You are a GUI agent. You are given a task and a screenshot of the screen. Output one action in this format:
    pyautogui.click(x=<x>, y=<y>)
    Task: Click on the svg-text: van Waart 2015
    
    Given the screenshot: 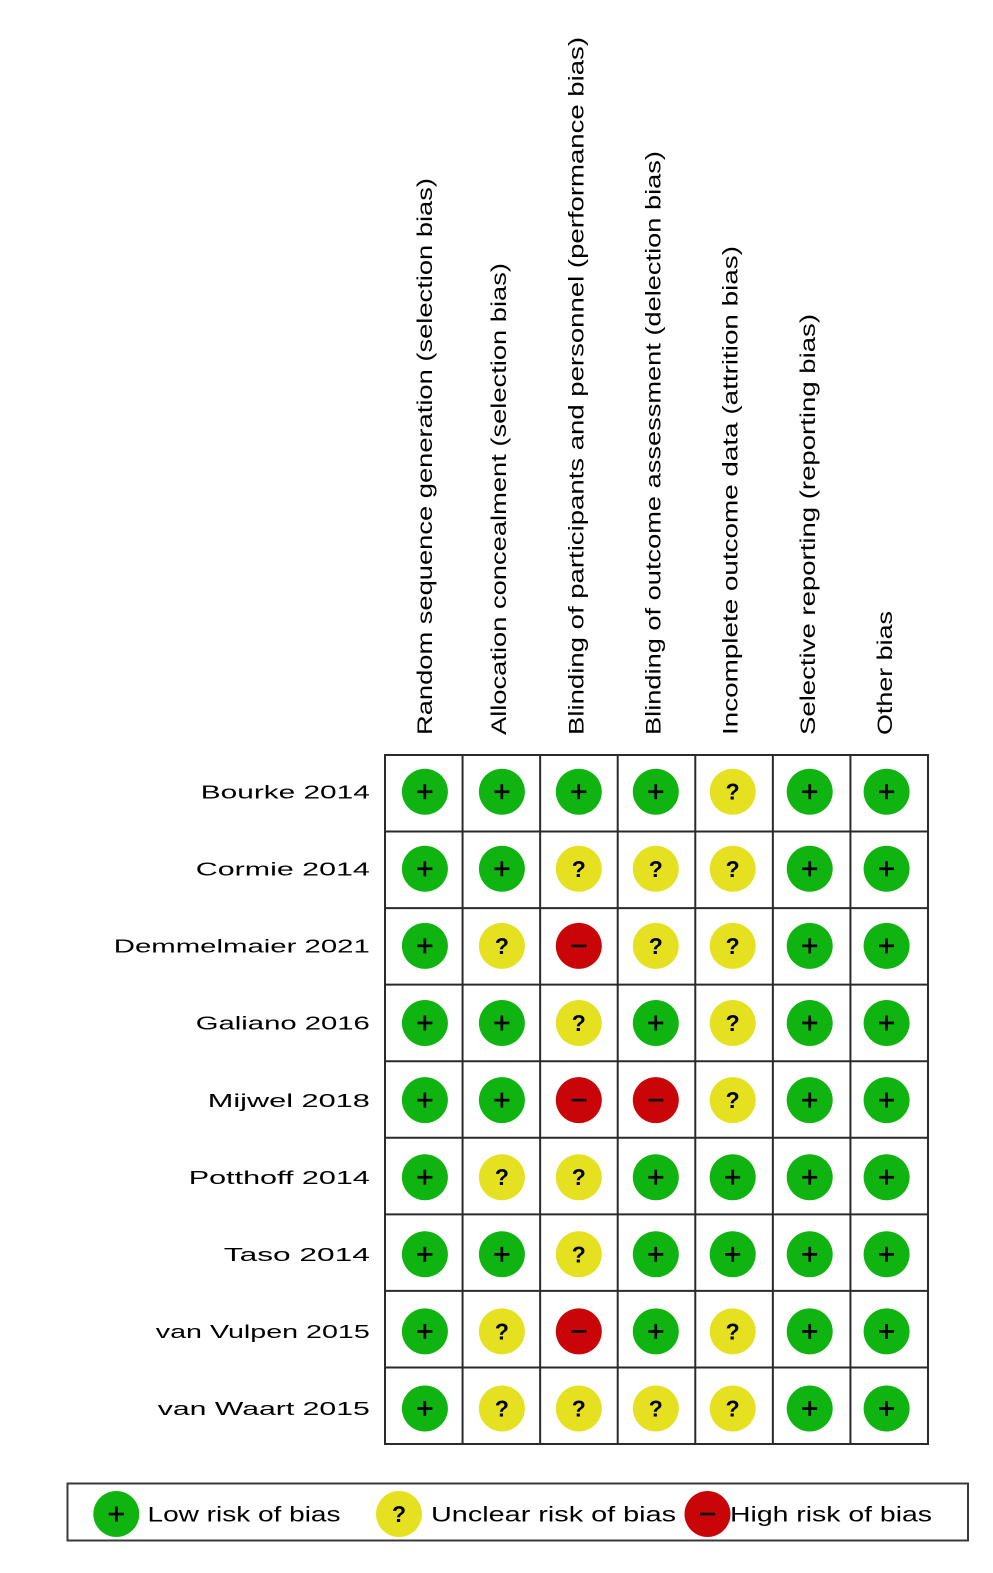 What is the action you would take?
    pyautogui.click(x=264, y=1408)
    